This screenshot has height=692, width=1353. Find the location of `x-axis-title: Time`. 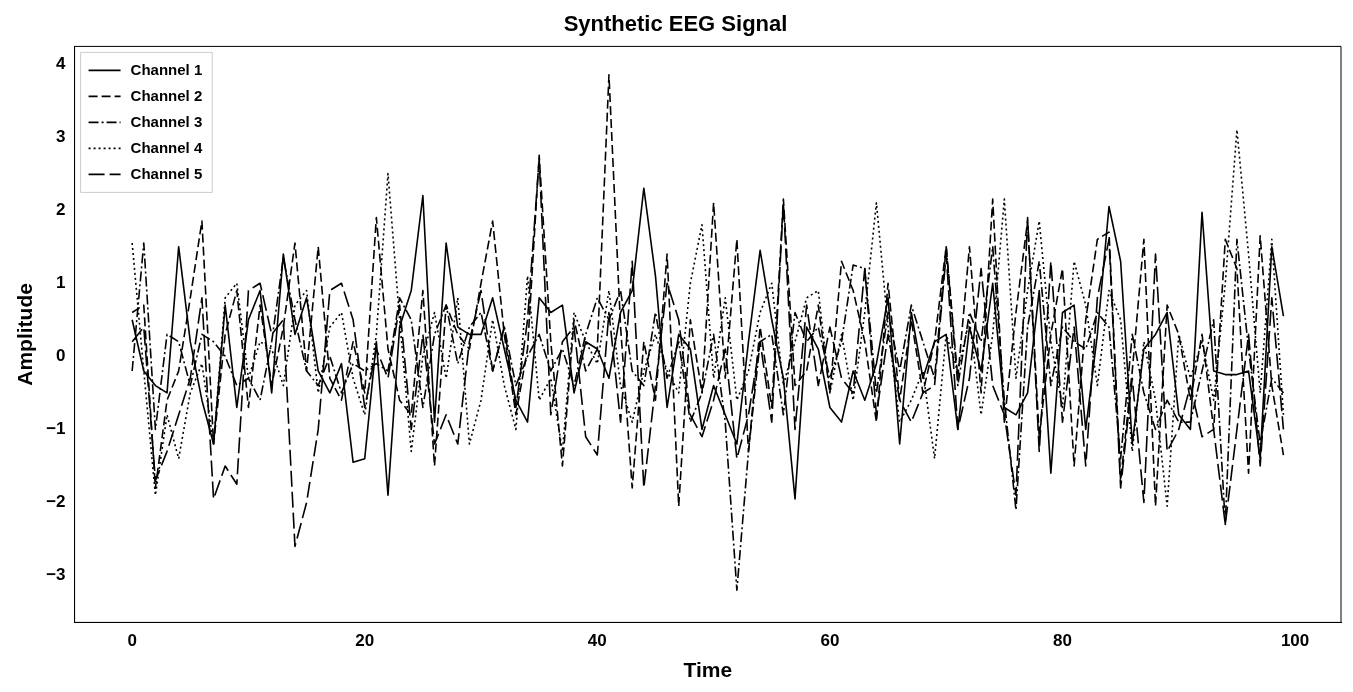

x-axis-title: Time is located at coordinates (708, 670).